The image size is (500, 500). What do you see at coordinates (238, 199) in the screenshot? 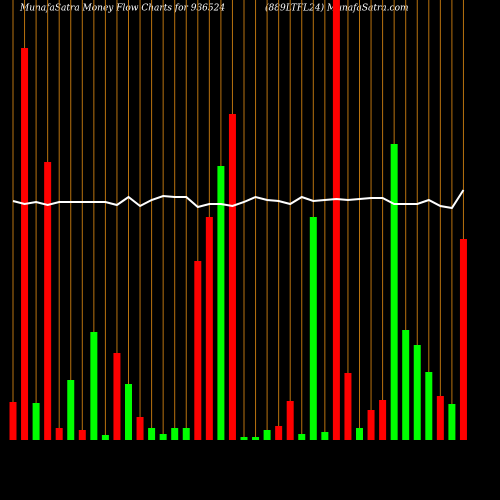
I see `money-flow-line` at bounding box center [238, 199].